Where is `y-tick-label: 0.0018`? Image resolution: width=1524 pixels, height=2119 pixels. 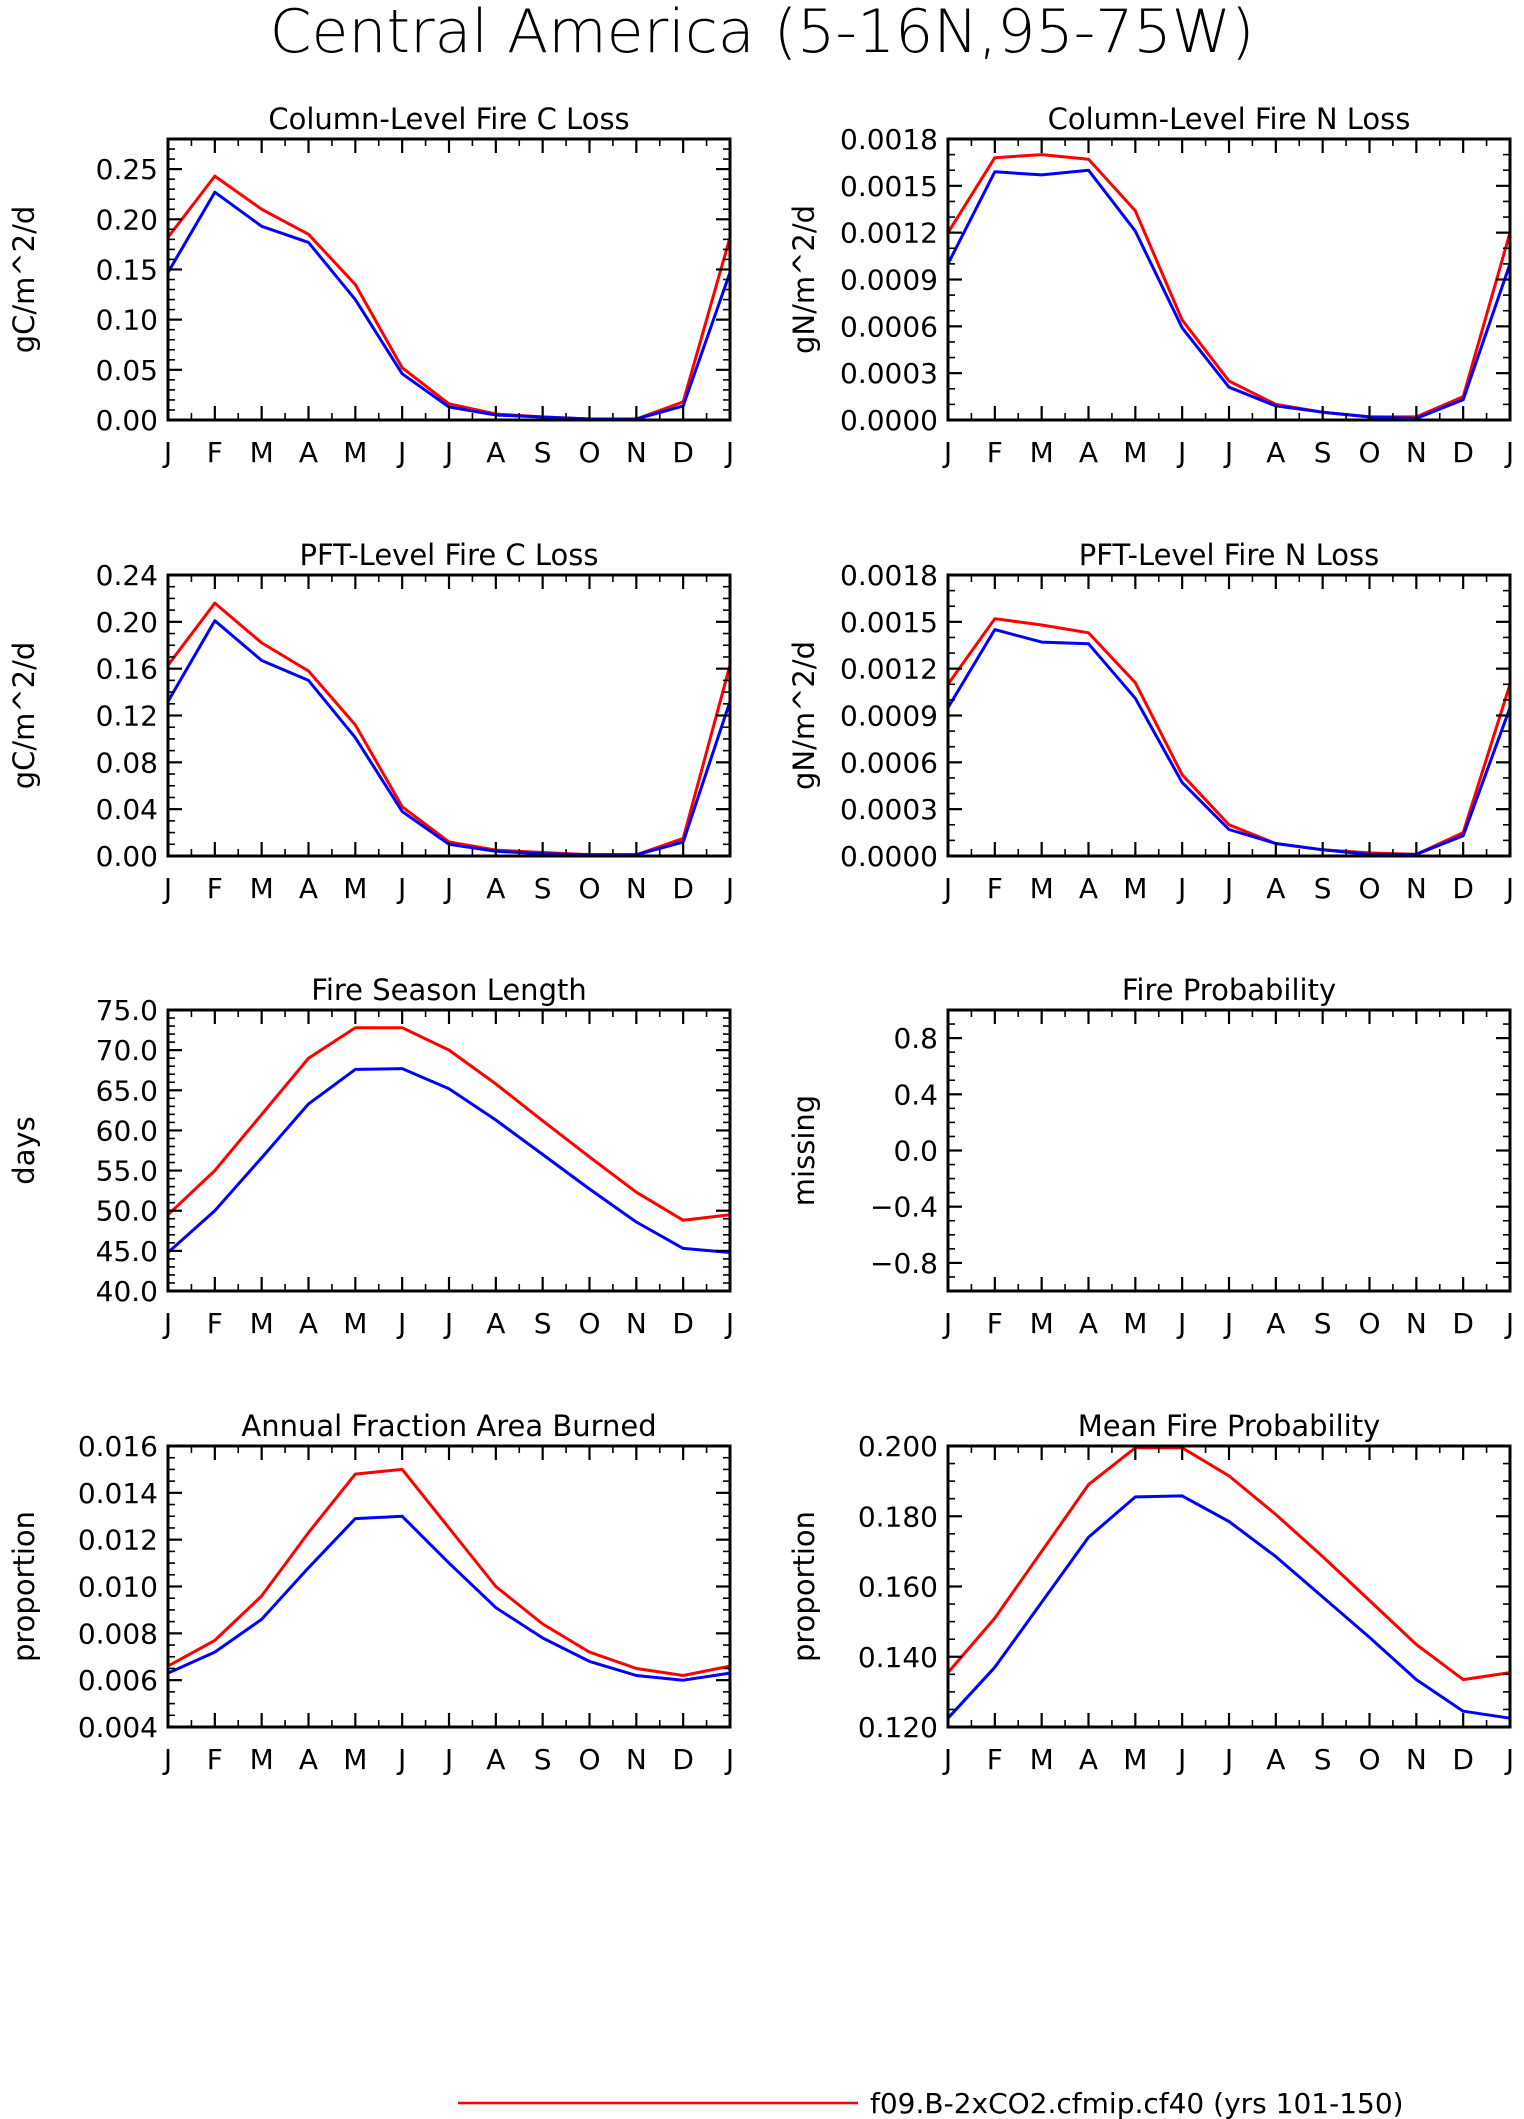
y-tick-label: 0.0018 is located at coordinates (889, 575).